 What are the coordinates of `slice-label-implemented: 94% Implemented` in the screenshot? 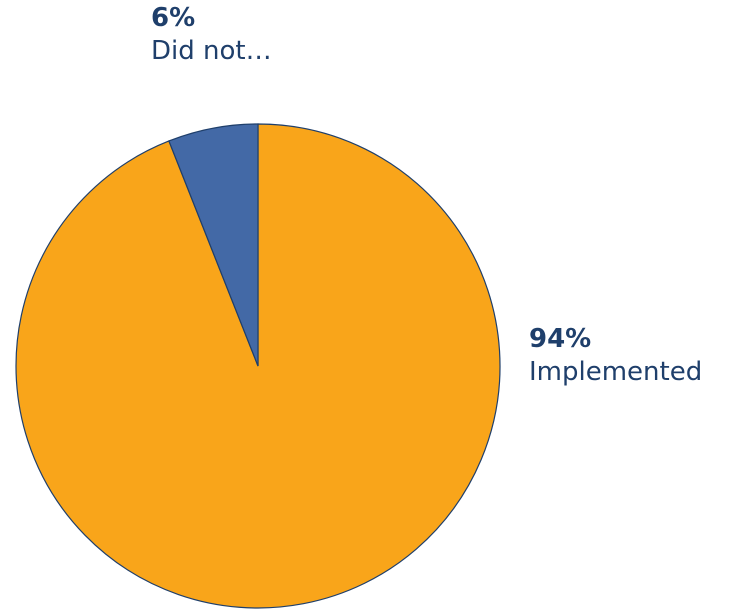 It's located at (615, 355).